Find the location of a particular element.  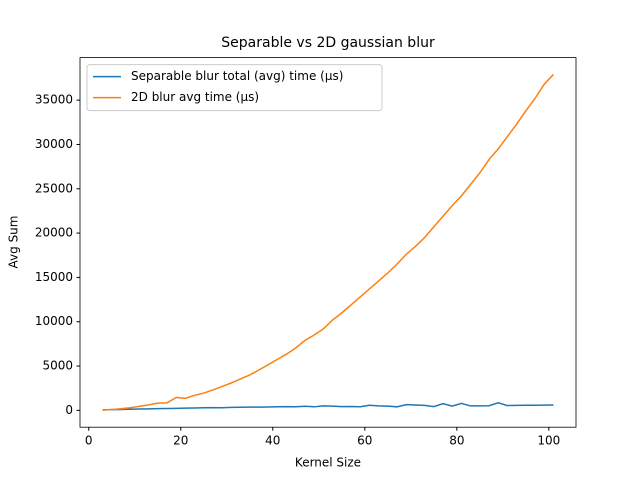

y-tick-label: 35000 is located at coordinates (54, 100).